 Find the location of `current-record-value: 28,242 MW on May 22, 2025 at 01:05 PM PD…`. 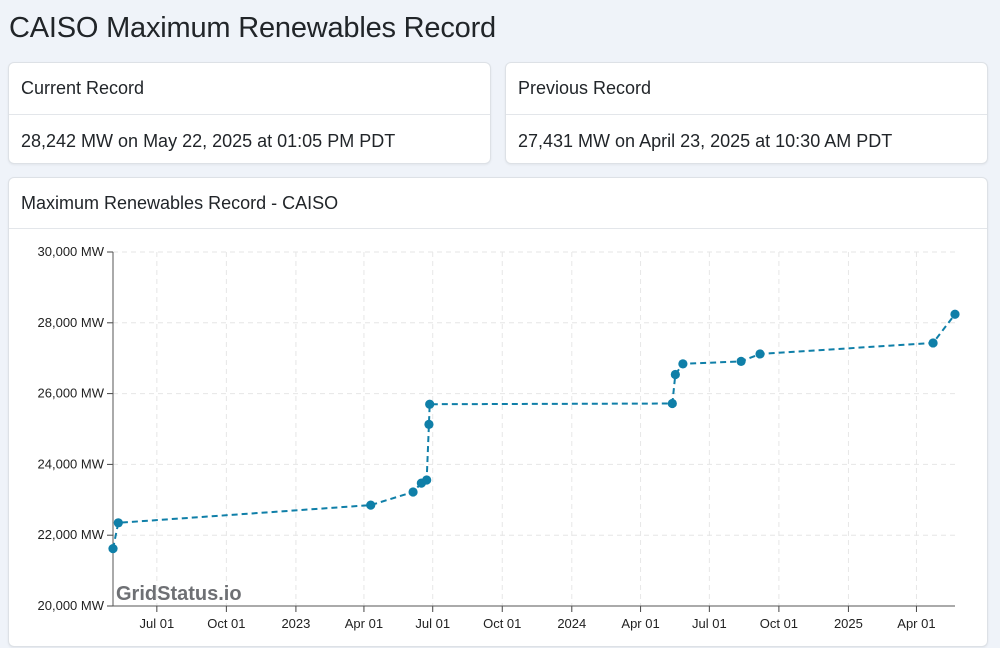

current-record-value: 28,242 MW on May 22, 2025 at 01:05 PM PD… is located at coordinates (208, 140).